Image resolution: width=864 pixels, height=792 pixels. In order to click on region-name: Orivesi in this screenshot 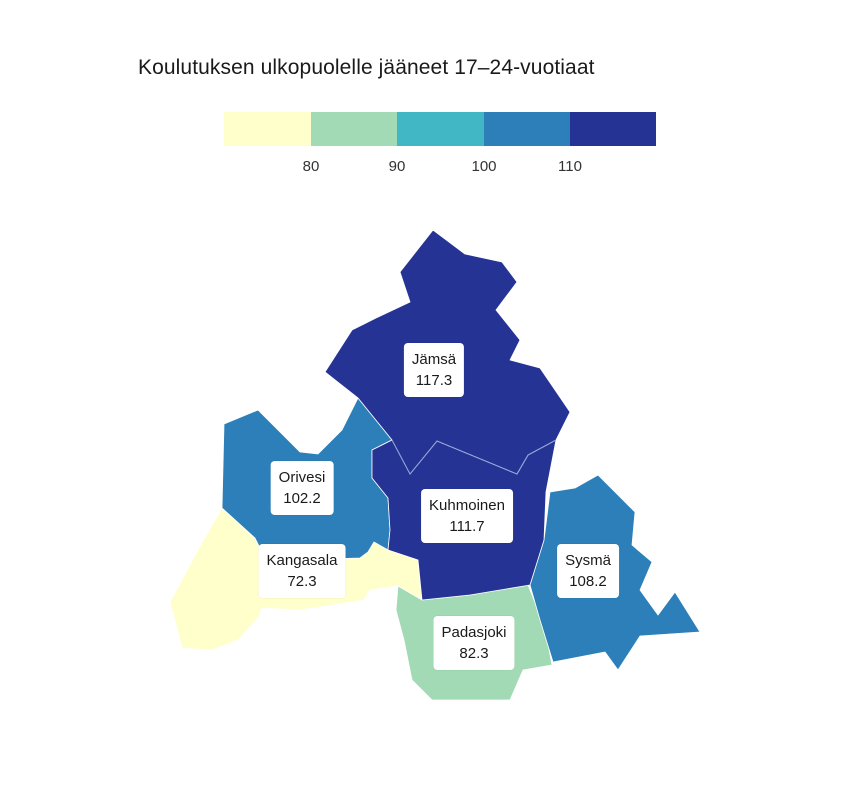, I will do `click(302, 477)`.